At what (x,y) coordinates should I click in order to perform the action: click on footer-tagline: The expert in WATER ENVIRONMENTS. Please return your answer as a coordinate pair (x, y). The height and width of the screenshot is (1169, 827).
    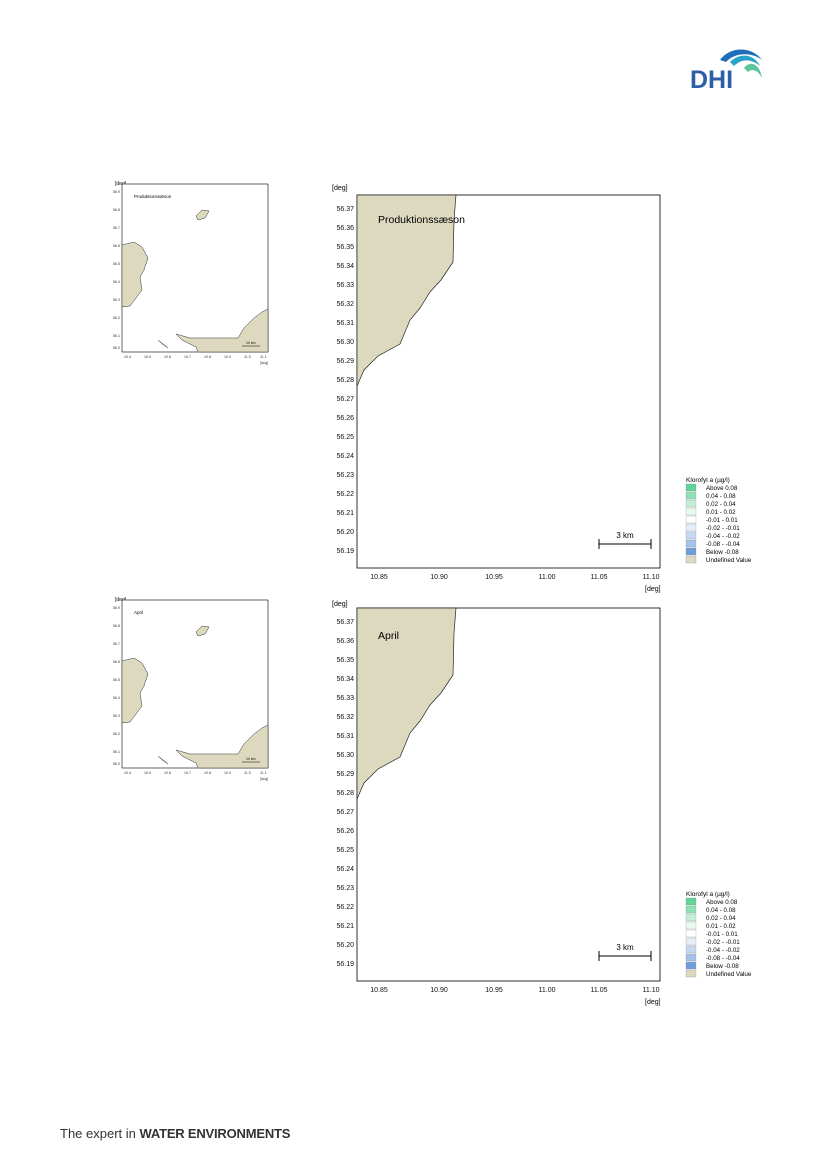
    Looking at the image, I should click on (175, 1133).